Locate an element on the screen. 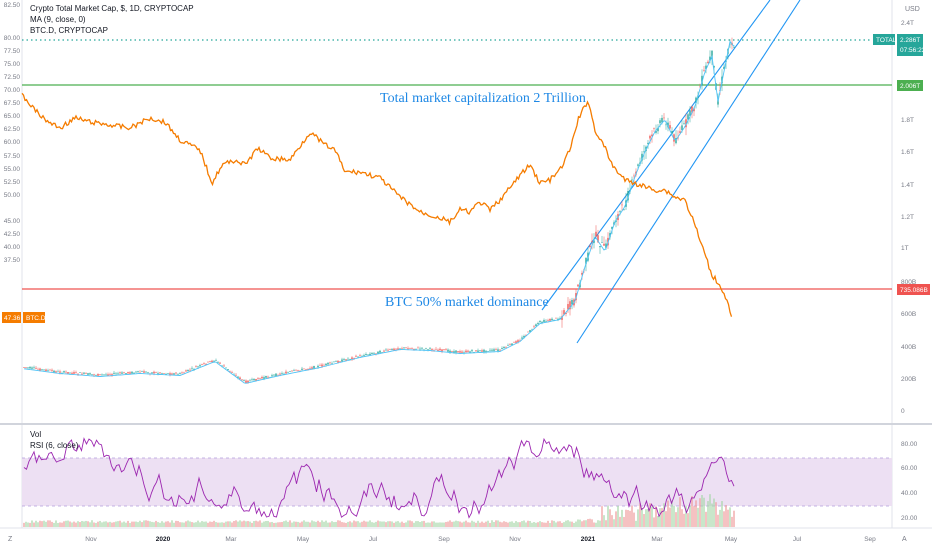 The width and height of the screenshot is (932, 550). annotation-two-trillion: Total market capitalization 2 Trillion is located at coordinates (483, 98).